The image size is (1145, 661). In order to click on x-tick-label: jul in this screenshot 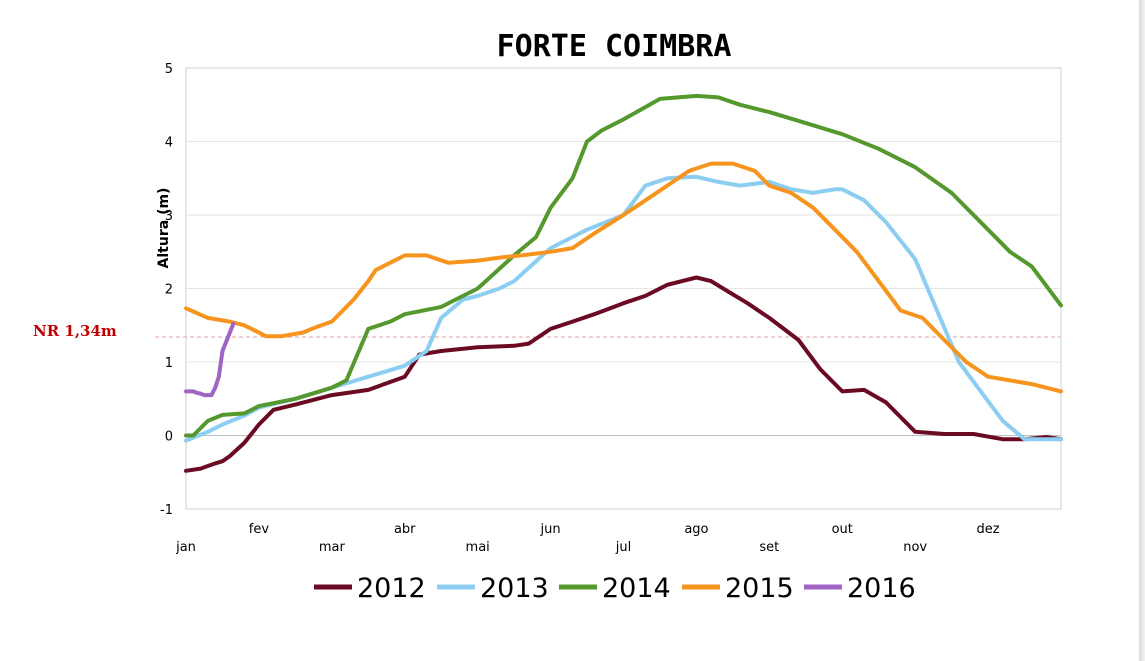, I will do `click(623, 547)`.